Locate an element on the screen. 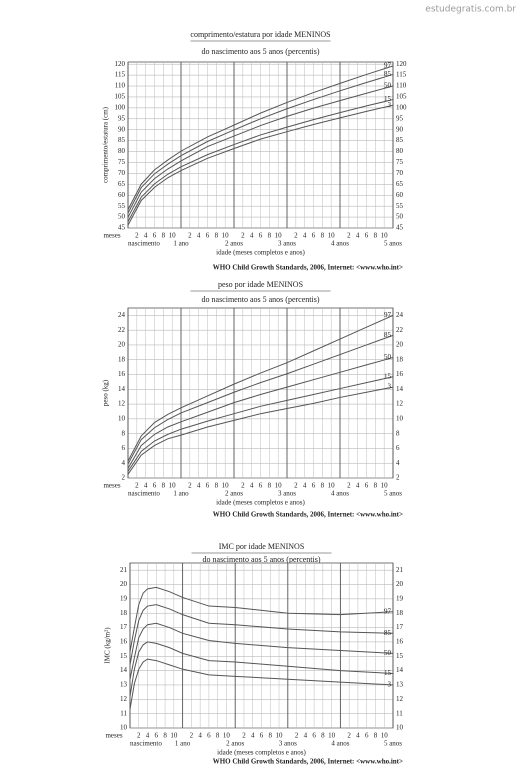 The width and height of the screenshot is (522, 771). series-label: 3 is located at coordinates (390, 387).